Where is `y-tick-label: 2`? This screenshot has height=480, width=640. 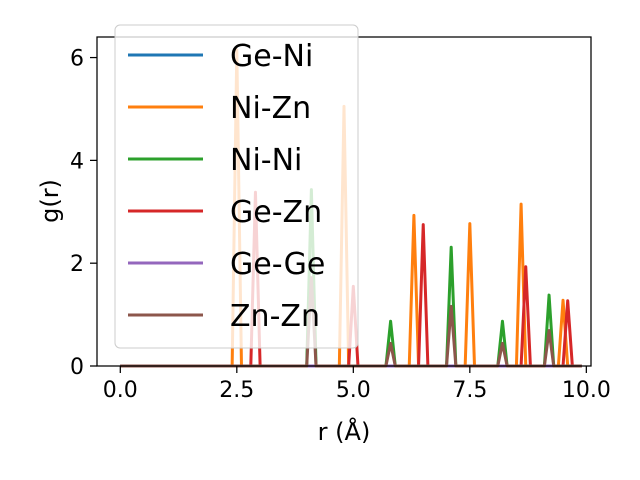 y-tick-label: 2 is located at coordinates (77, 264).